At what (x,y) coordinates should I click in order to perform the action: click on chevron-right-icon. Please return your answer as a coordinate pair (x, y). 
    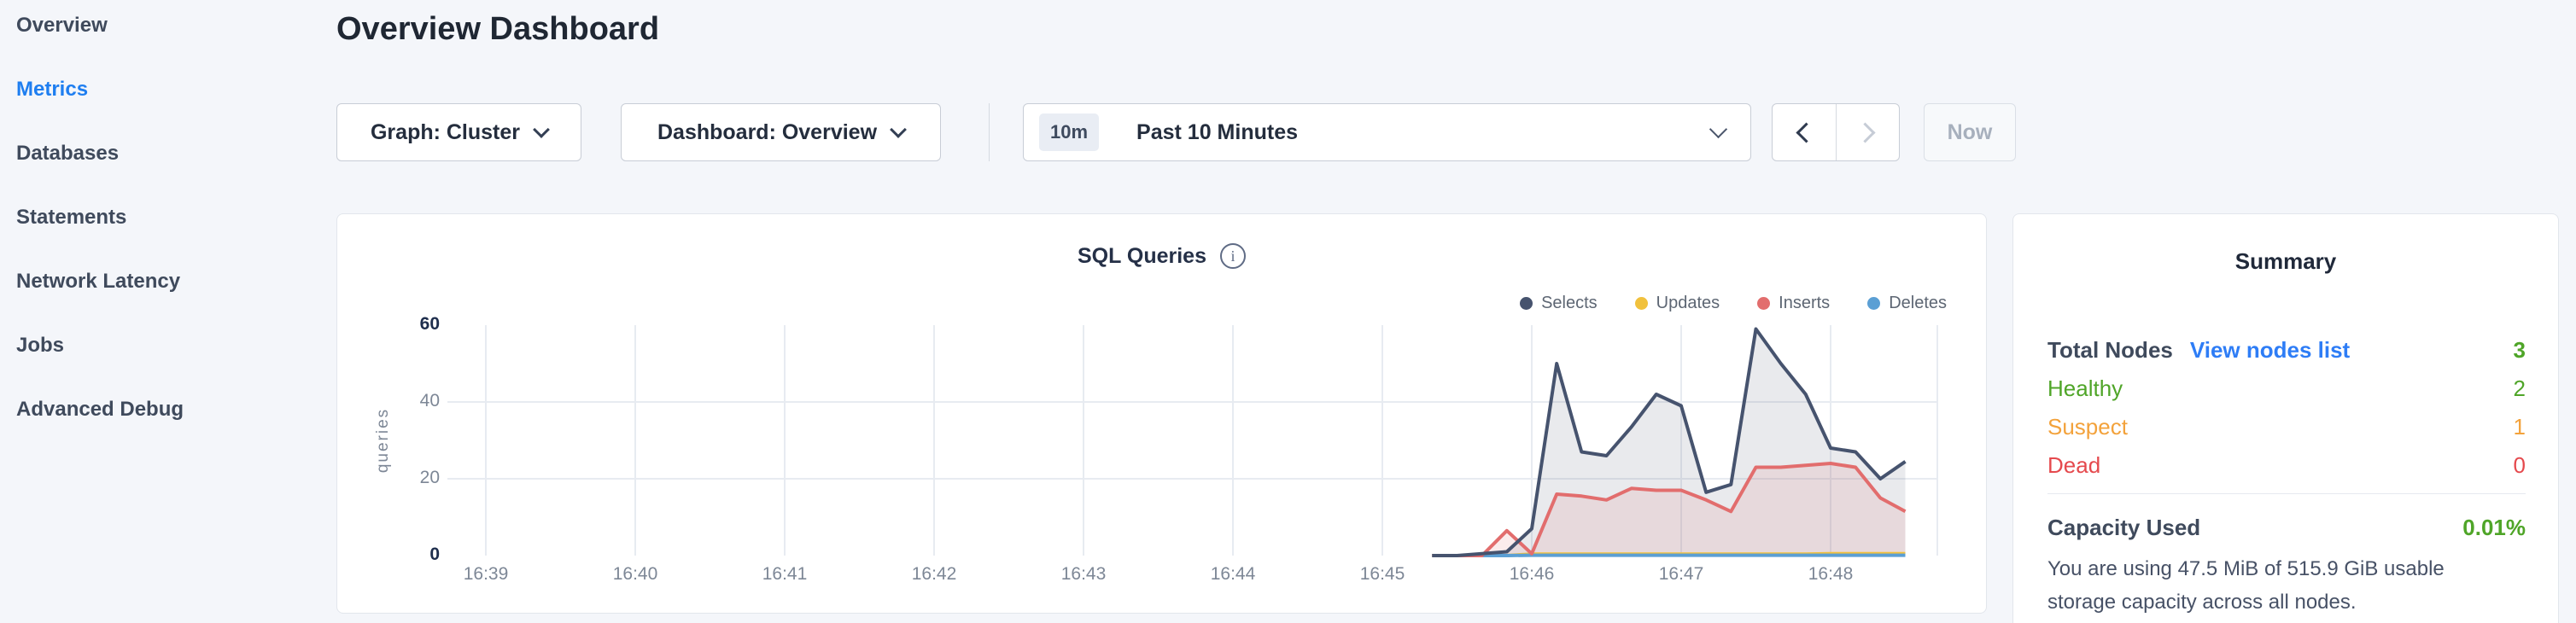
    Looking at the image, I should click on (1865, 132).